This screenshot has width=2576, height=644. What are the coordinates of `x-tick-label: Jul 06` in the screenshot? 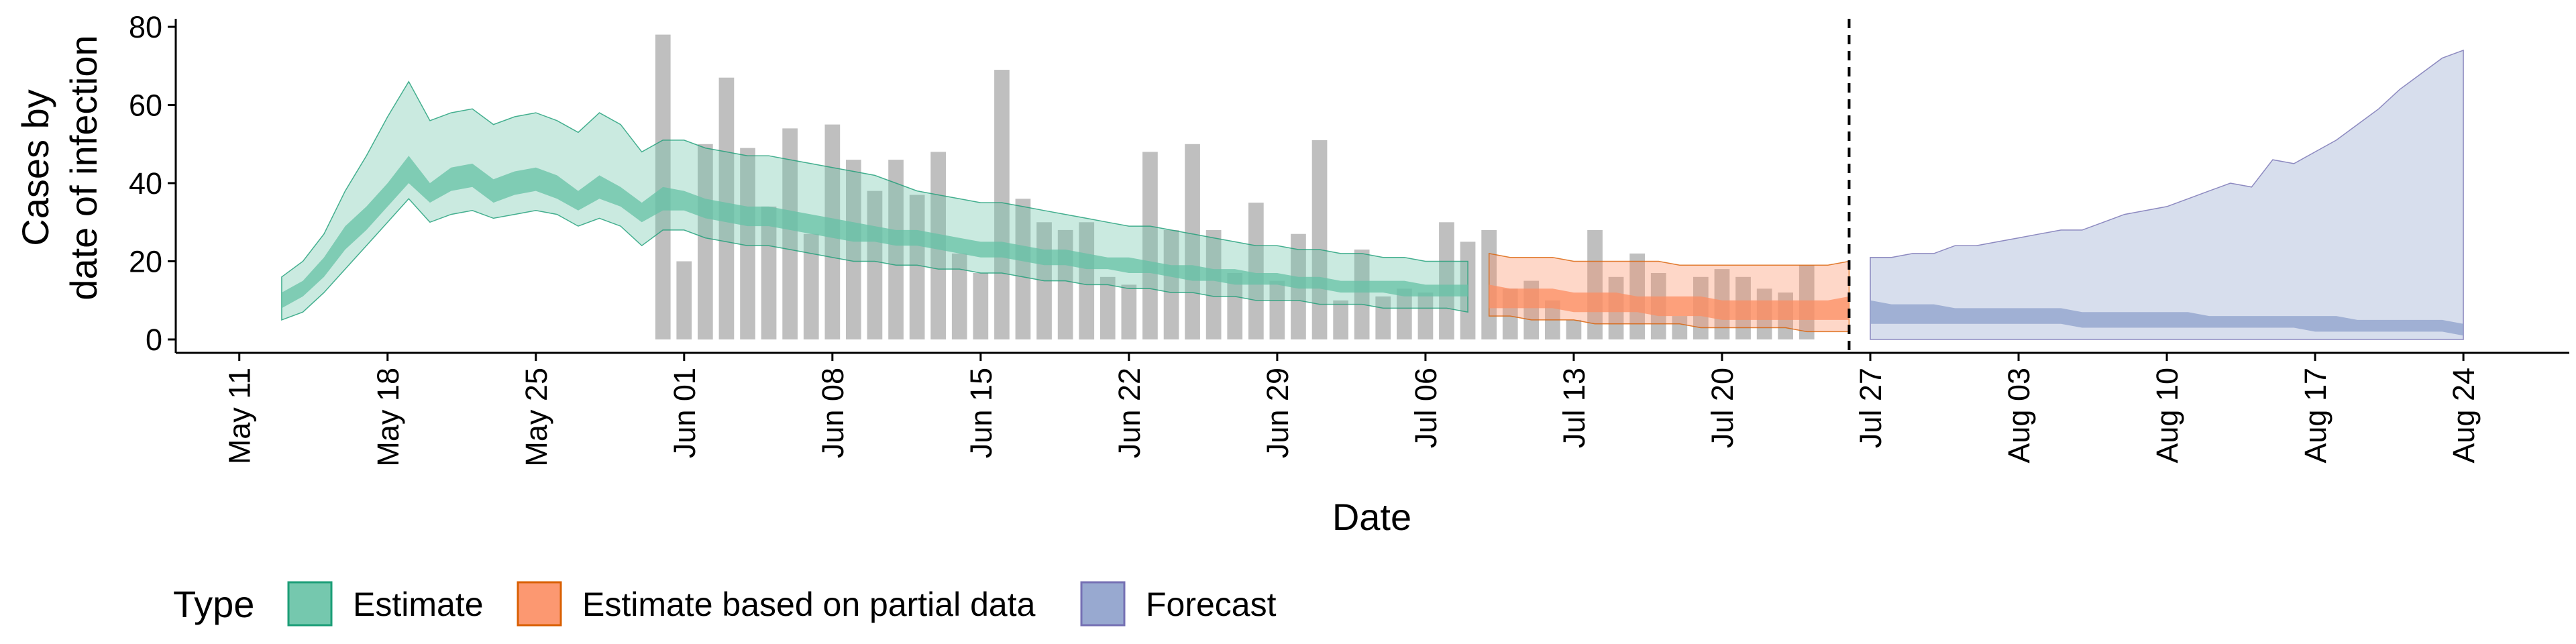 It's located at (1426, 408).